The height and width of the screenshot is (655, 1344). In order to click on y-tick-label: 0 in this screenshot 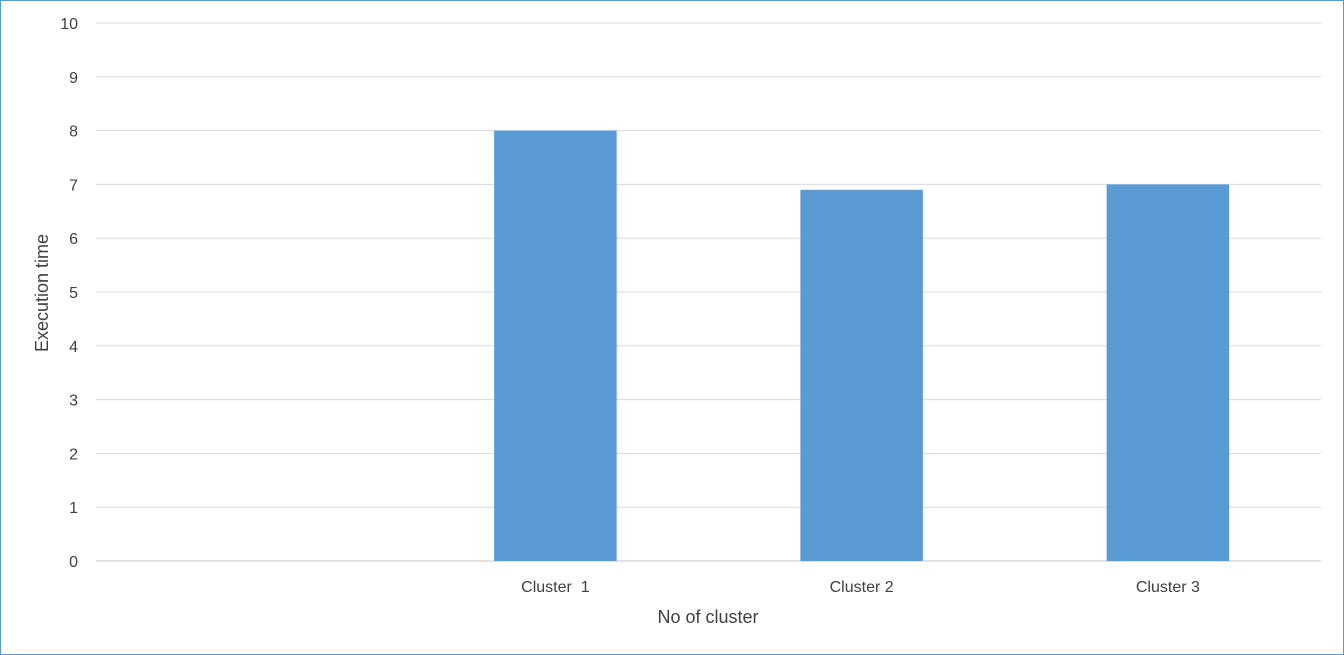, I will do `click(73, 562)`.